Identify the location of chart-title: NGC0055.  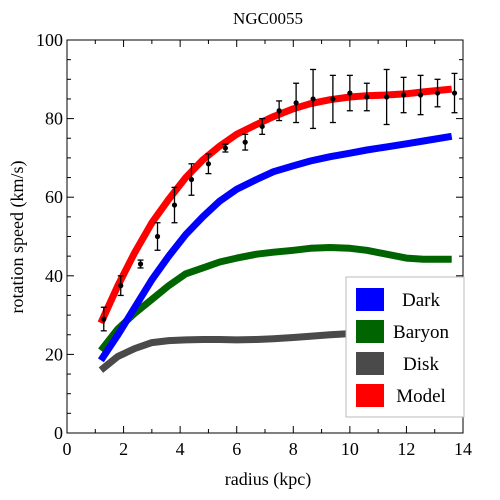
(268, 18).